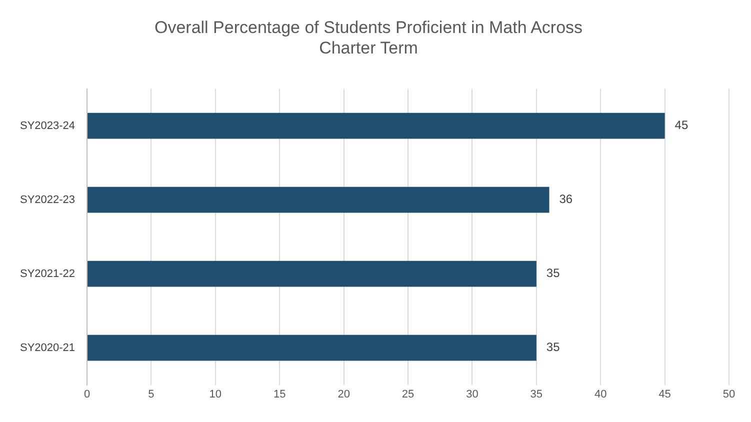  What do you see at coordinates (344, 394) in the screenshot?
I see `x-tick-label: 20` at bounding box center [344, 394].